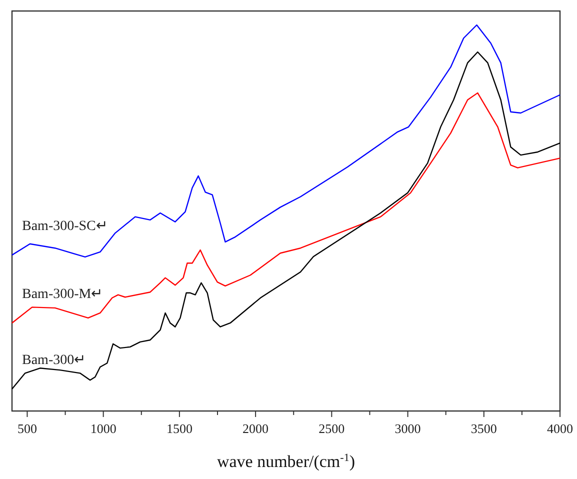 This screenshot has height=479, width=577. What do you see at coordinates (331, 428) in the screenshot?
I see `x-tick-label: 2500` at bounding box center [331, 428].